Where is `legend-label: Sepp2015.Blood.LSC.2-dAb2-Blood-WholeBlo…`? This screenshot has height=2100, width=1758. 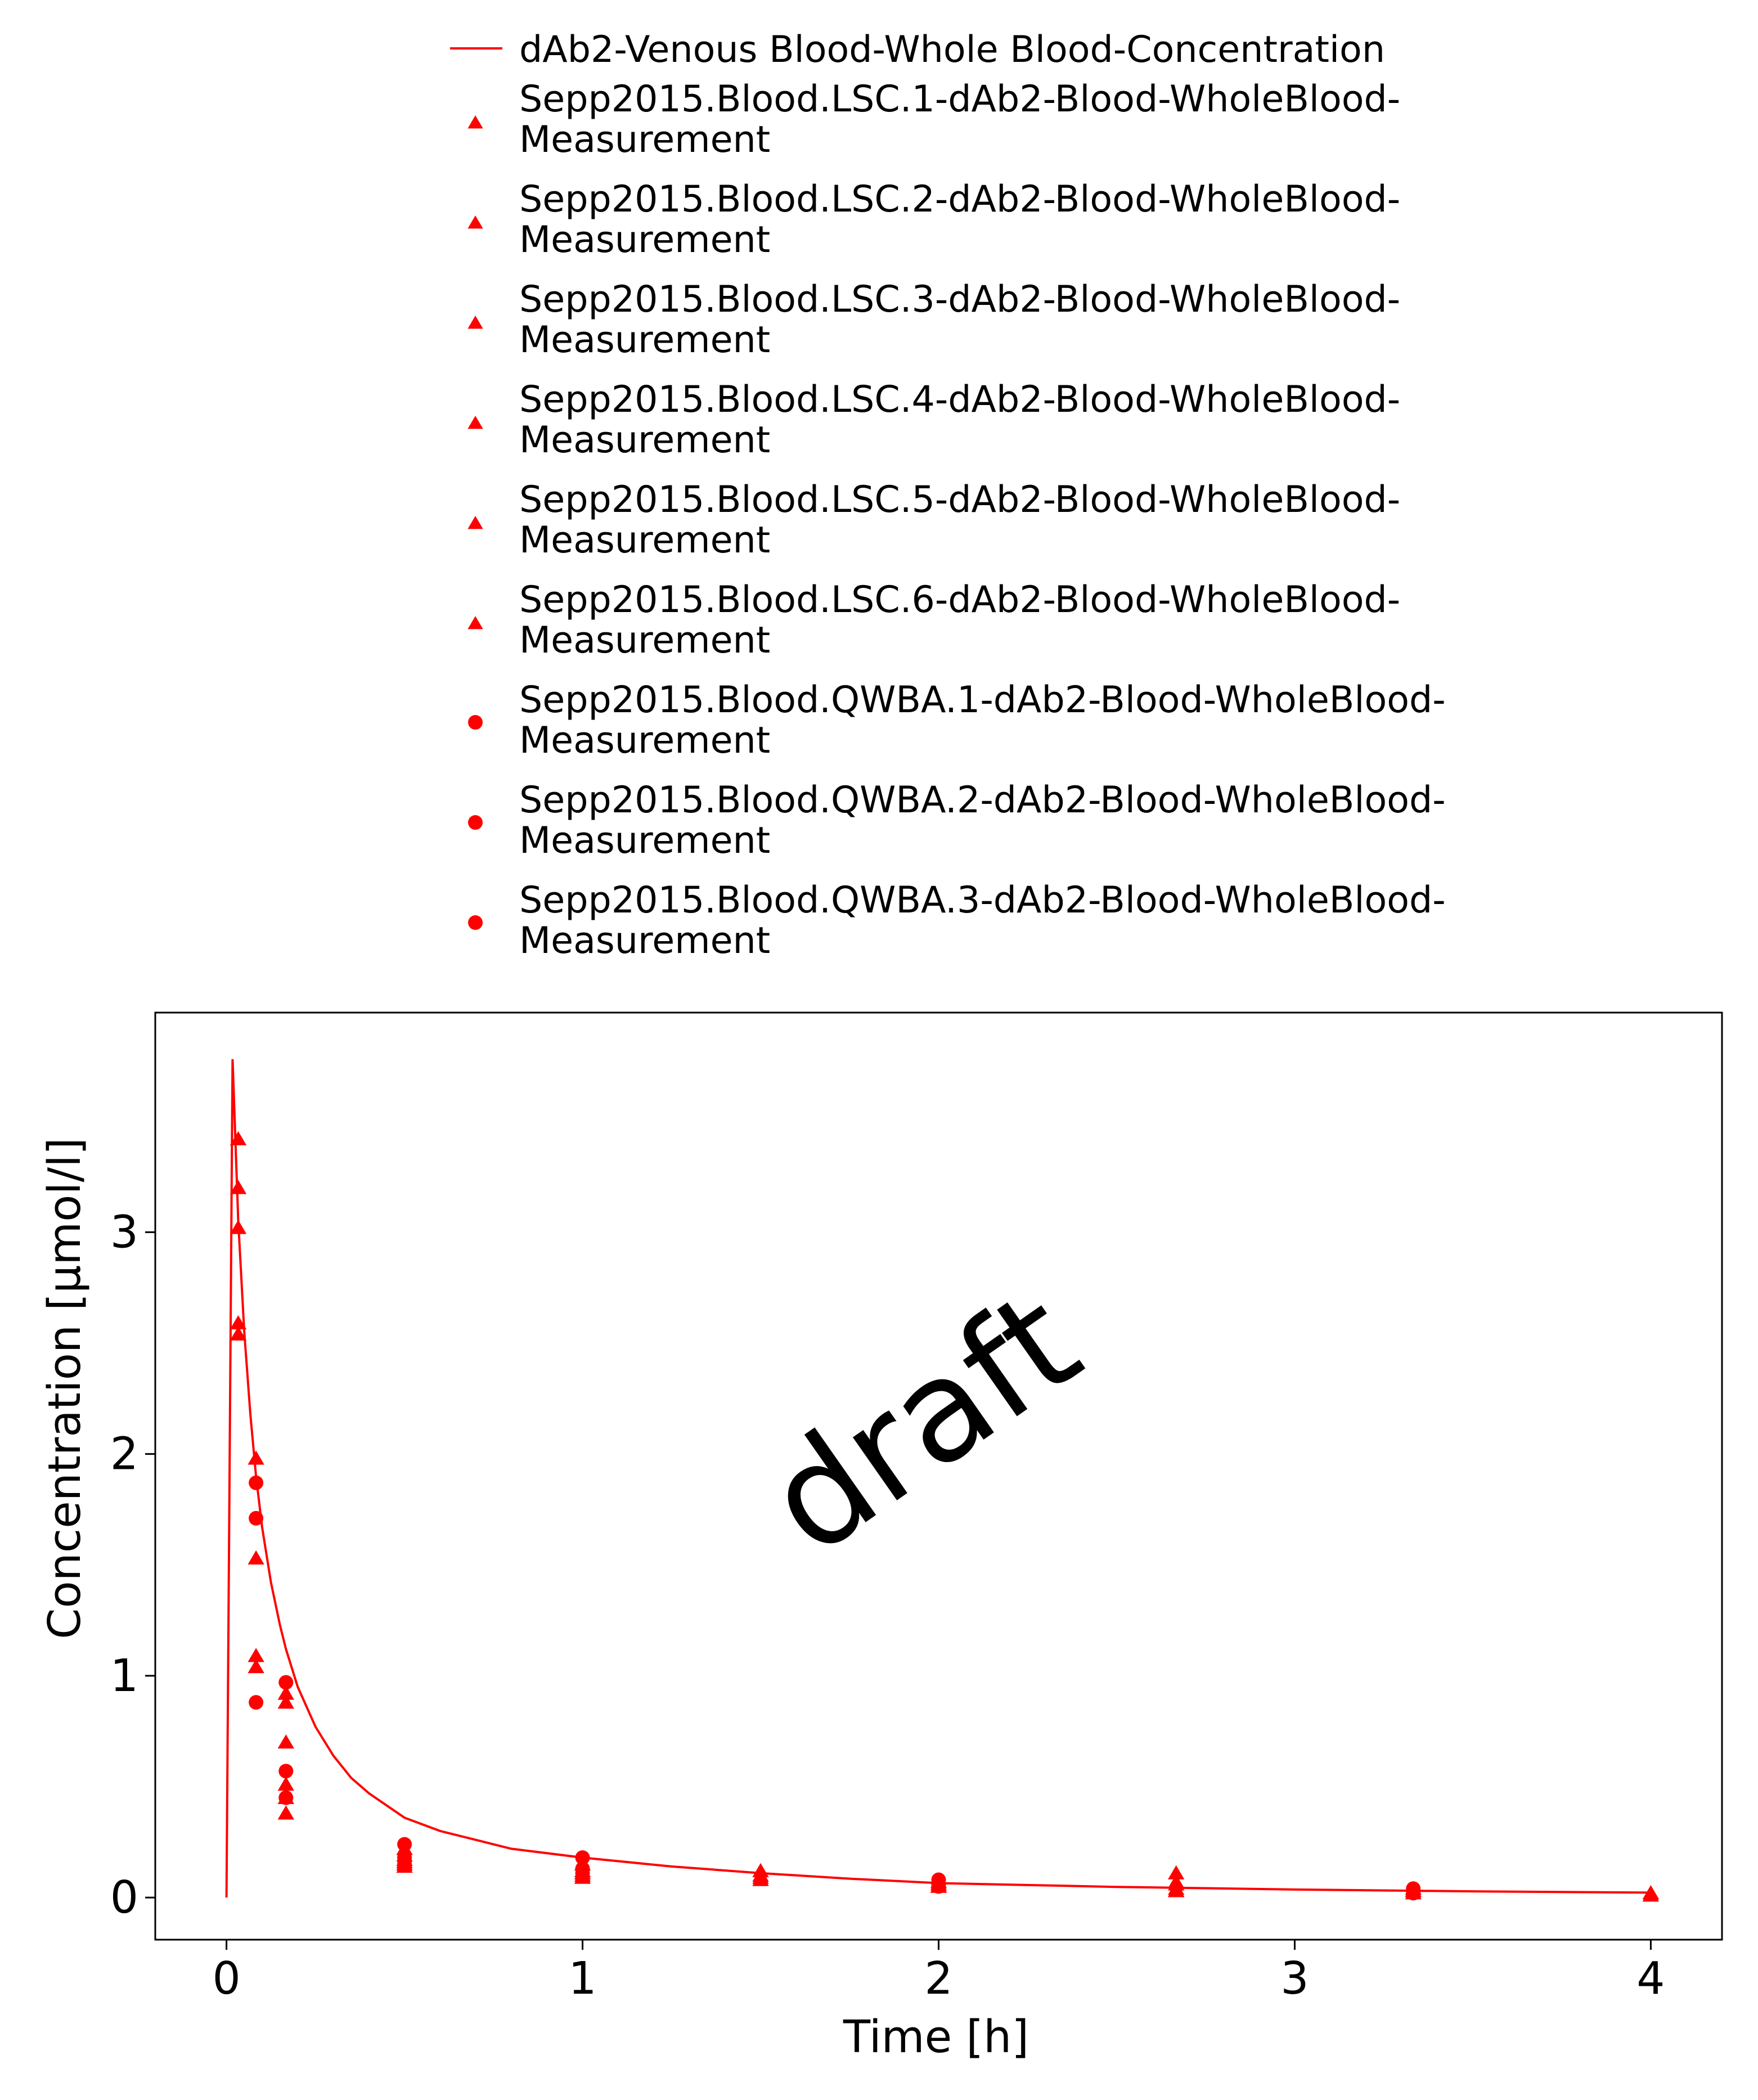 legend-label: Sepp2015.Blood.LSC.2-dAb2-Blood-WholeBlo… is located at coordinates (959, 220).